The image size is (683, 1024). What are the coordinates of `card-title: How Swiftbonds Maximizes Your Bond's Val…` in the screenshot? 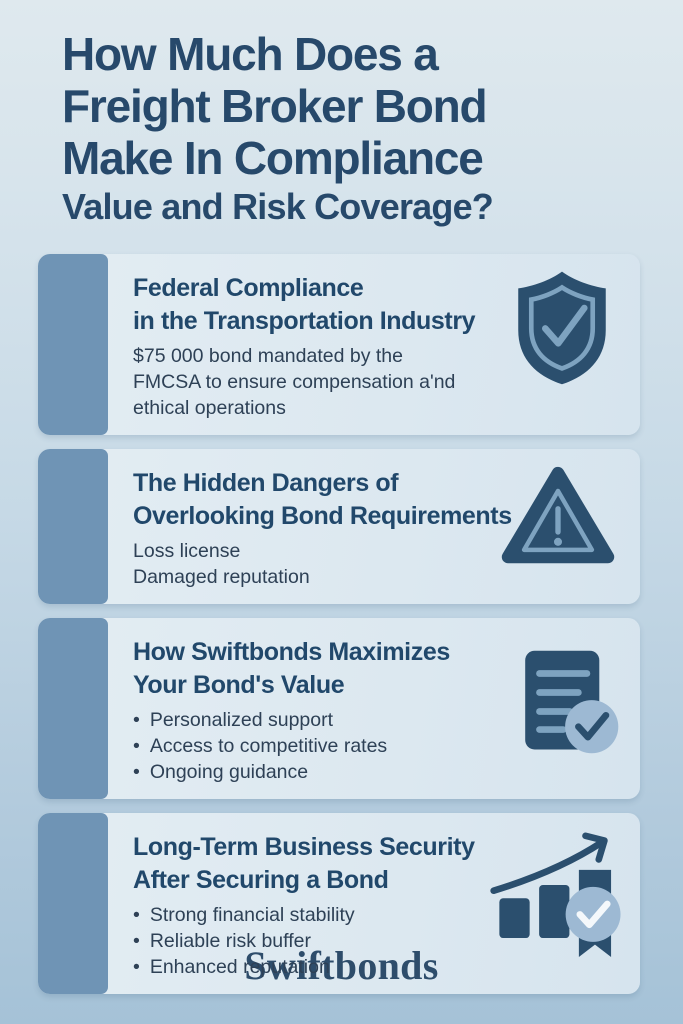 It's located at (291, 669).